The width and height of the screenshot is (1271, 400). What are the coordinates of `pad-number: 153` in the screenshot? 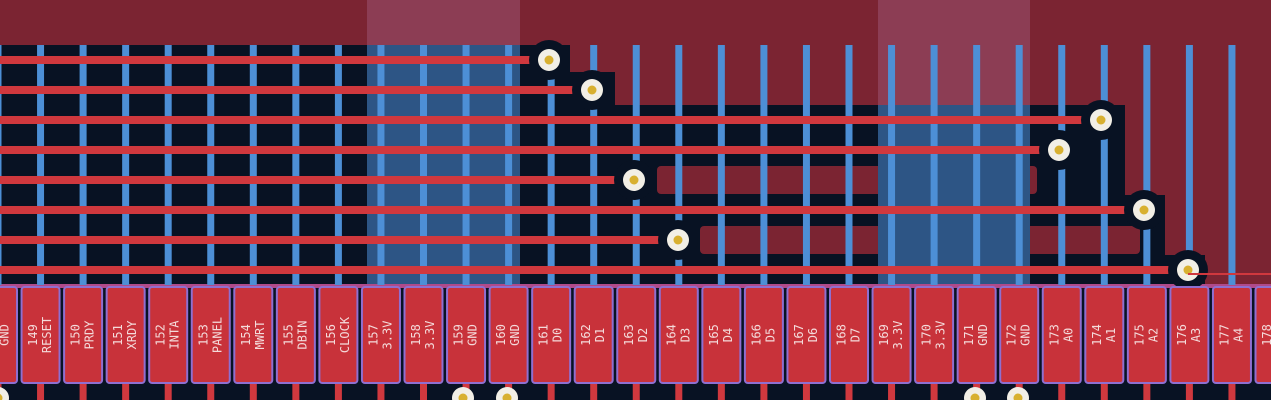 It's located at (203, 335).